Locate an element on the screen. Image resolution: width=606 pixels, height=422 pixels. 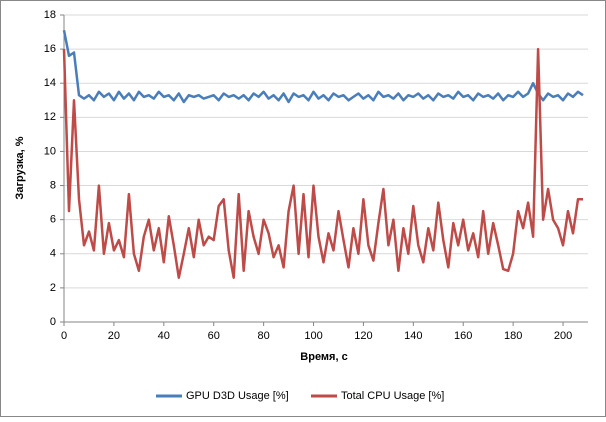
x-tick-label: 160 is located at coordinates (463, 336).